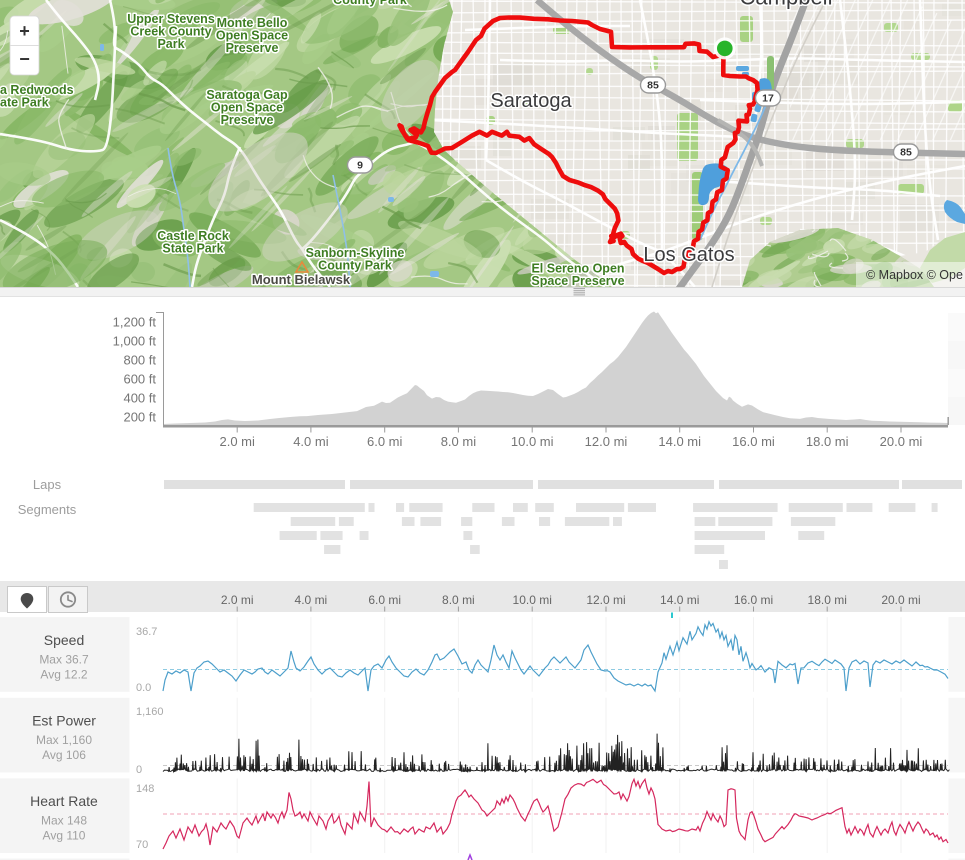 The image size is (965, 860). What do you see at coordinates (355, 253) in the screenshot?
I see `svg-text: Sanborn-Skyline` at bounding box center [355, 253].